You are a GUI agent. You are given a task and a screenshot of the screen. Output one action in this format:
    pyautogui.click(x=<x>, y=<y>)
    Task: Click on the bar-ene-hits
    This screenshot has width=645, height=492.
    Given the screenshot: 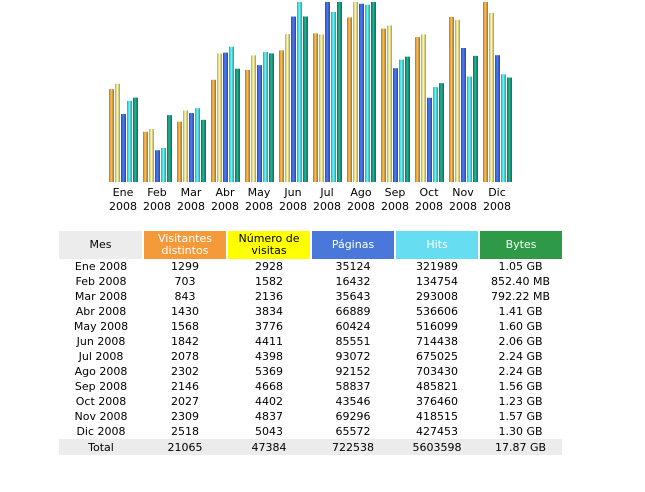 What is the action you would take?
    pyautogui.click(x=129, y=141)
    